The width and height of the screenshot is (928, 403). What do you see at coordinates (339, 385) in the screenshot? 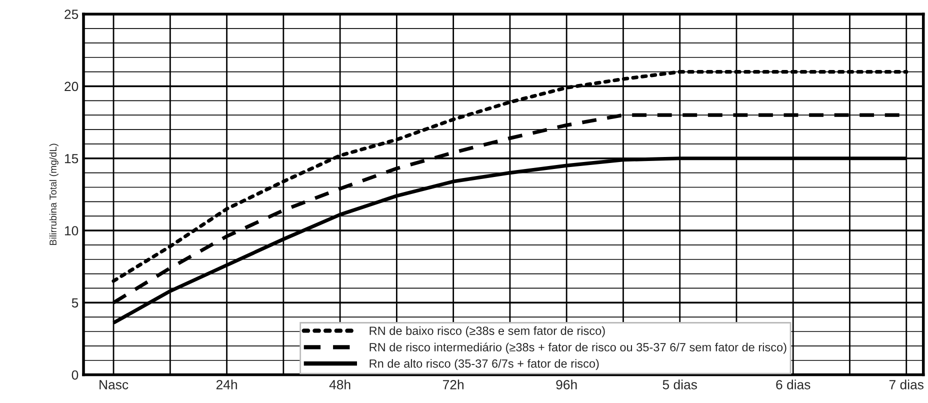
I see `x-tick-label: 48h` at bounding box center [339, 385].